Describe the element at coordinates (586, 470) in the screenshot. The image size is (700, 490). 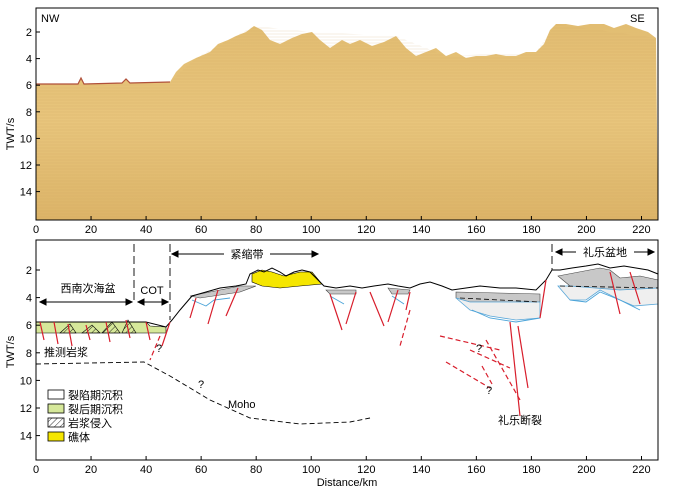
I see `bottom-xtick-label-200: 200` at that location.